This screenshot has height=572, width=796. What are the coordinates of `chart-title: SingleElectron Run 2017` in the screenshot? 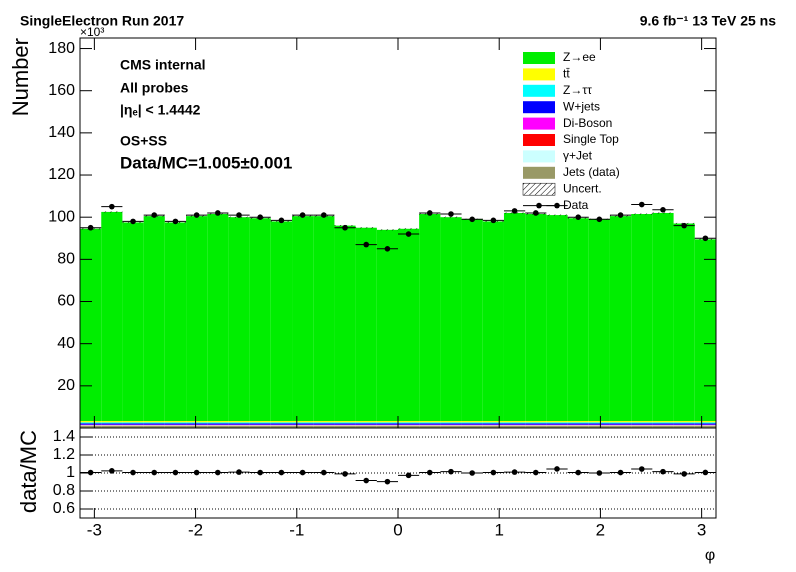 It's located at (102, 21).